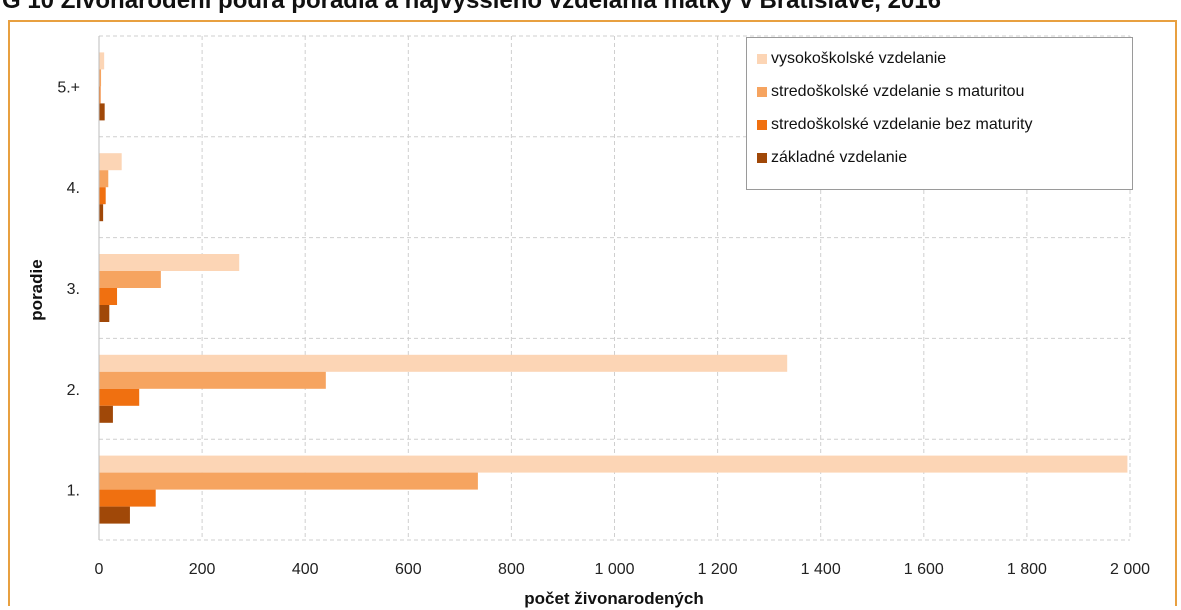 The width and height of the screenshot is (1181, 610). Describe the element at coordinates (68, 87) in the screenshot. I see `y-tick-label: 5.+` at that location.